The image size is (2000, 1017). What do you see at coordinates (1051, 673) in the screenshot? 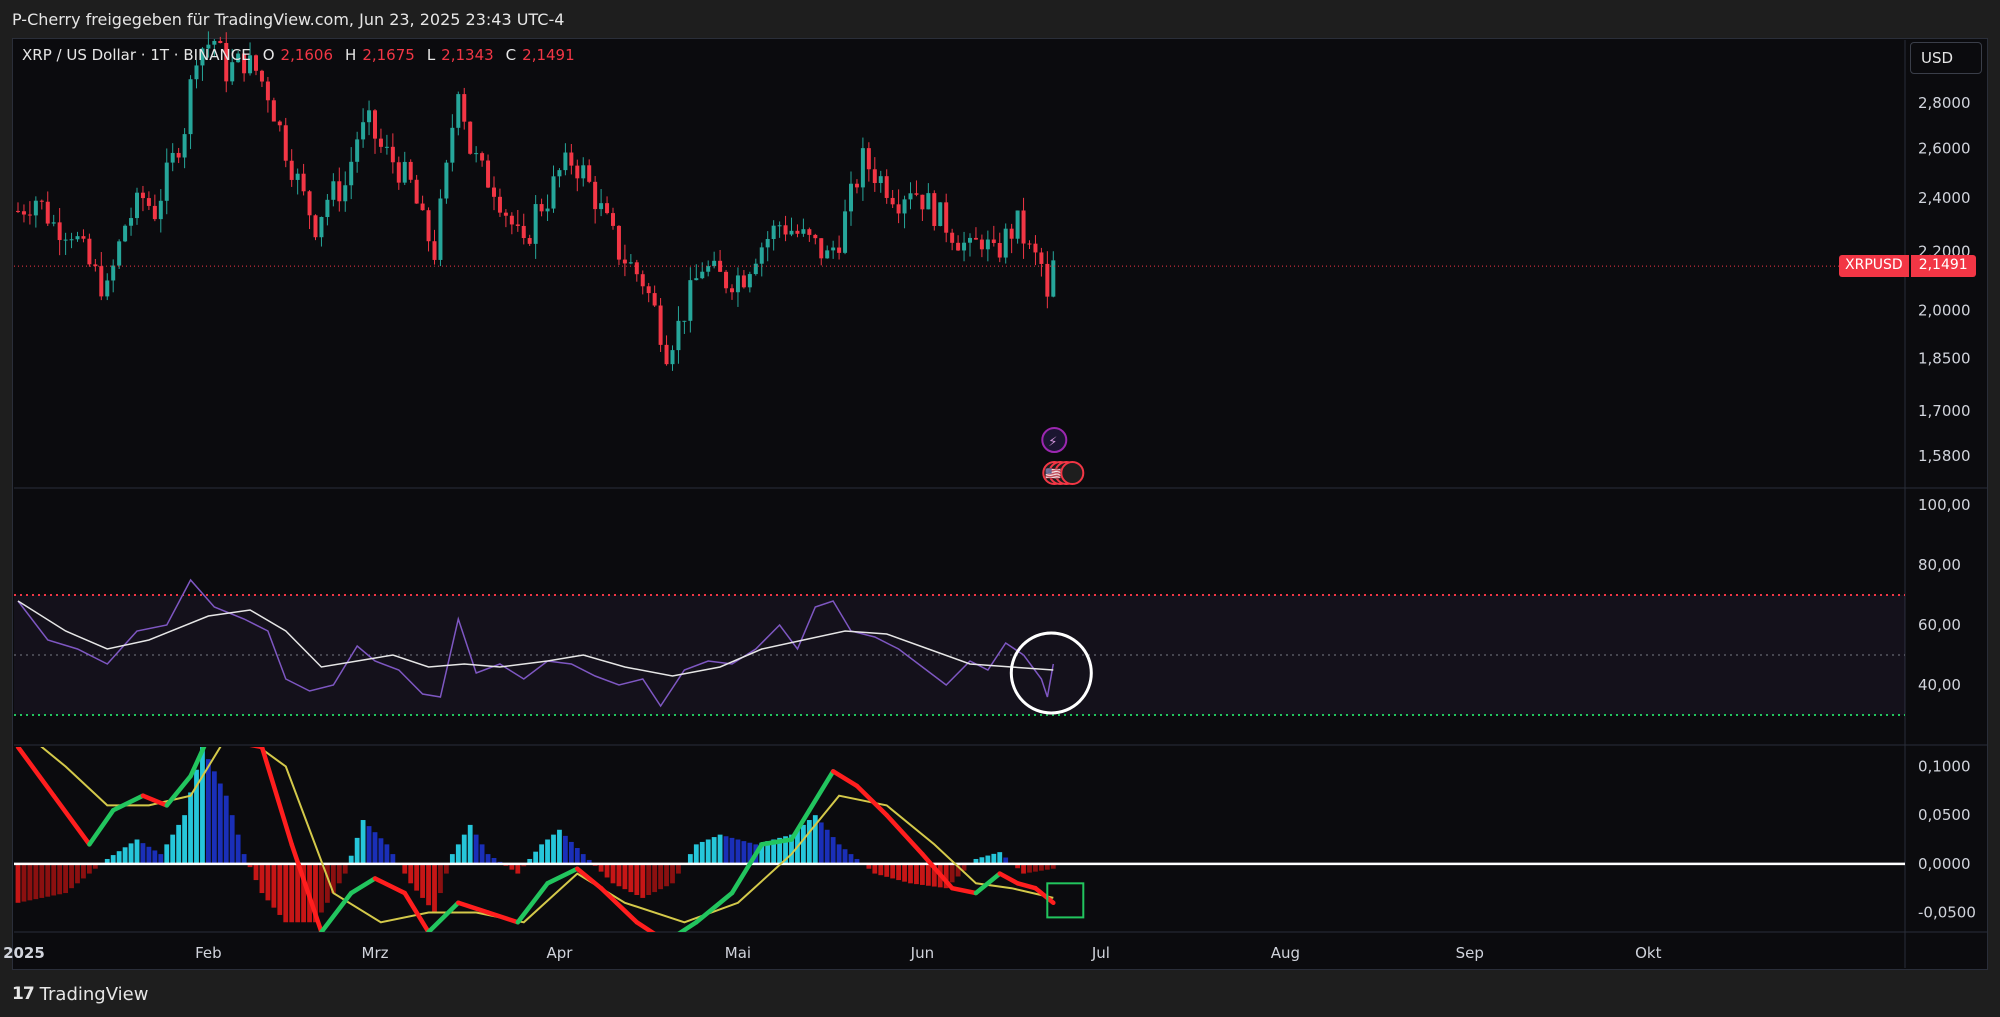
I see `rsi-highlight-circle` at bounding box center [1051, 673].